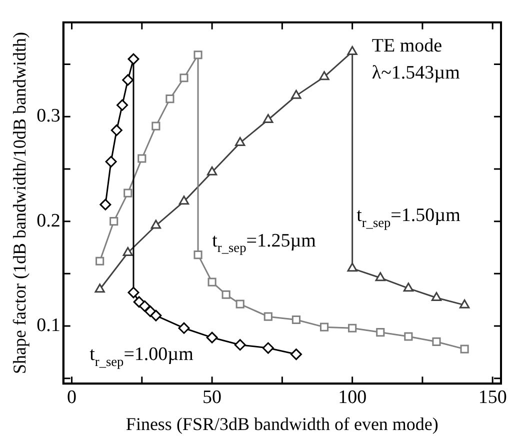 Image resolution: width=518 pixels, height=446 pixels. What do you see at coordinates (20, 203) in the screenshot?
I see `y-axis-title: Shape factor (1dB bandwidth/10dB bandwidth)` at bounding box center [20, 203].